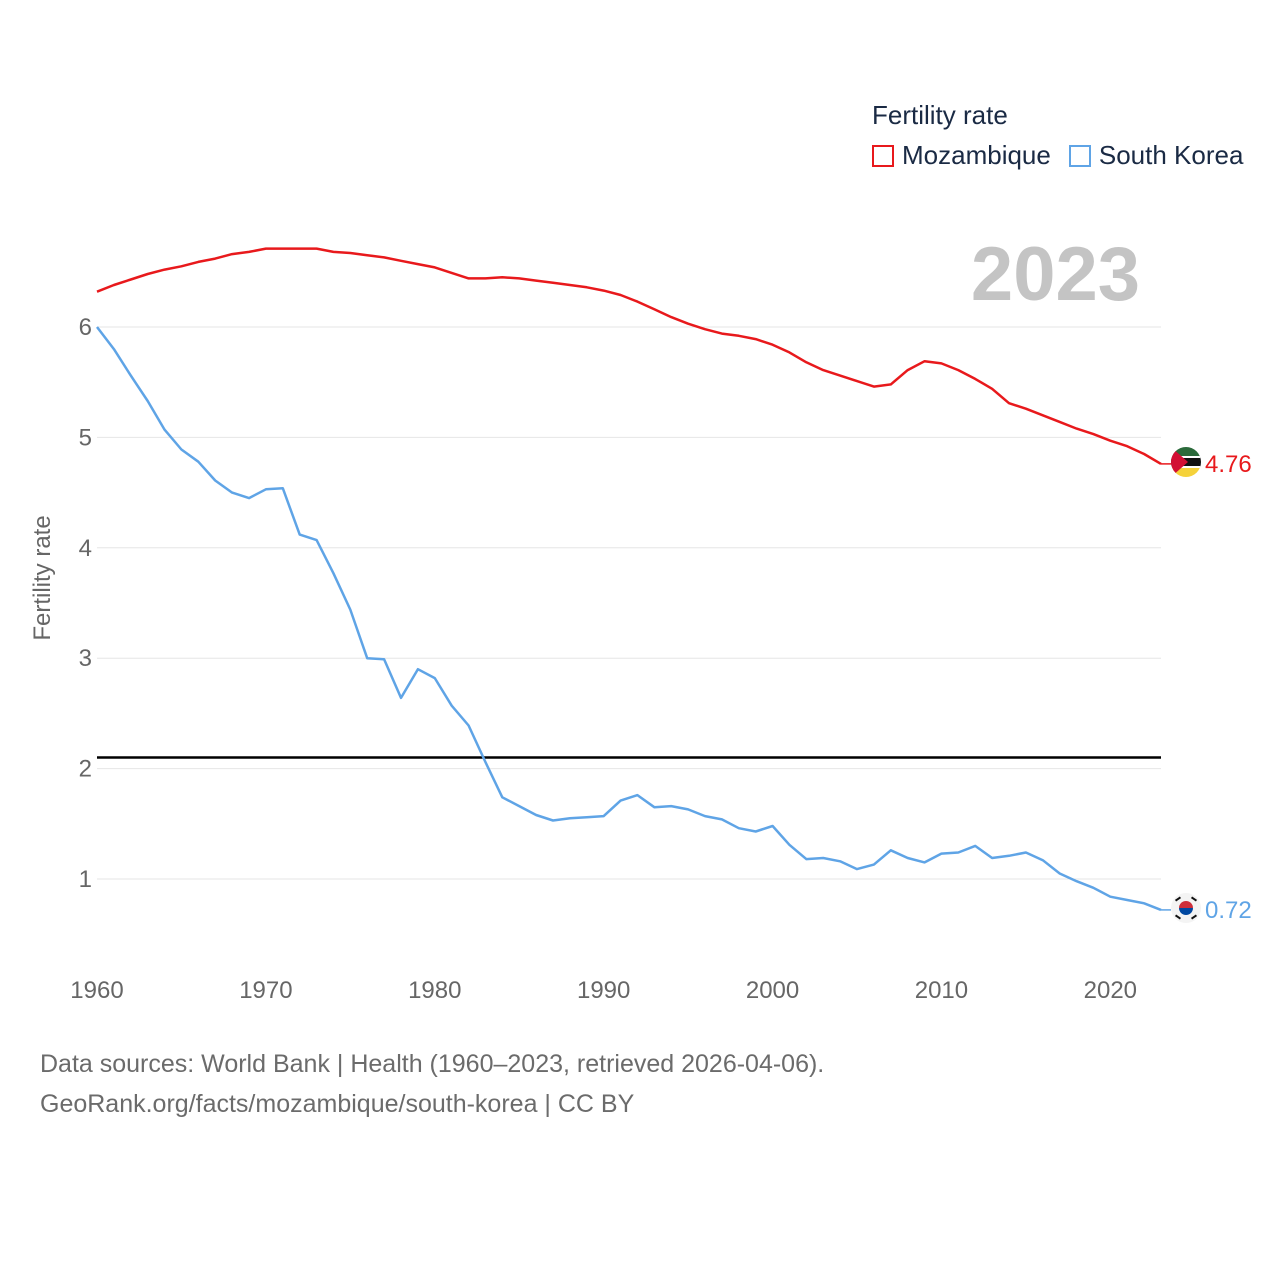  I want to click on y-tick-label: 5, so click(85, 437).